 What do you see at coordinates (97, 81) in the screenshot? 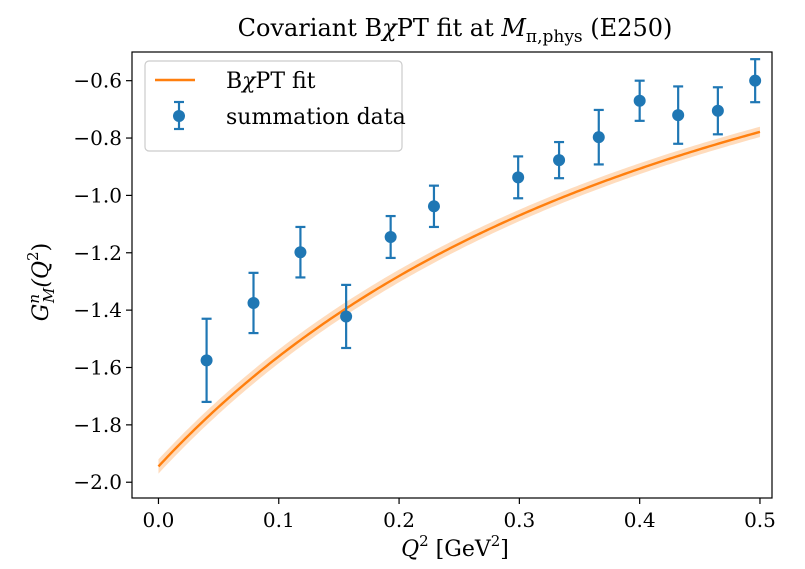
I see `y-tick-label: −0.6` at bounding box center [97, 81].